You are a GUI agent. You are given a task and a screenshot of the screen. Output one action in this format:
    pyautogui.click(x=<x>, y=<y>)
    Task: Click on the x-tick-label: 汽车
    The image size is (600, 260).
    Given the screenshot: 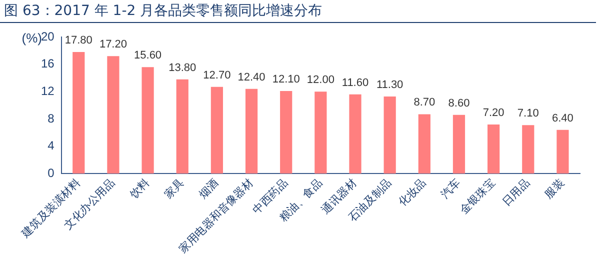 What is the action you would take?
    pyautogui.click(x=451, y=189)
    